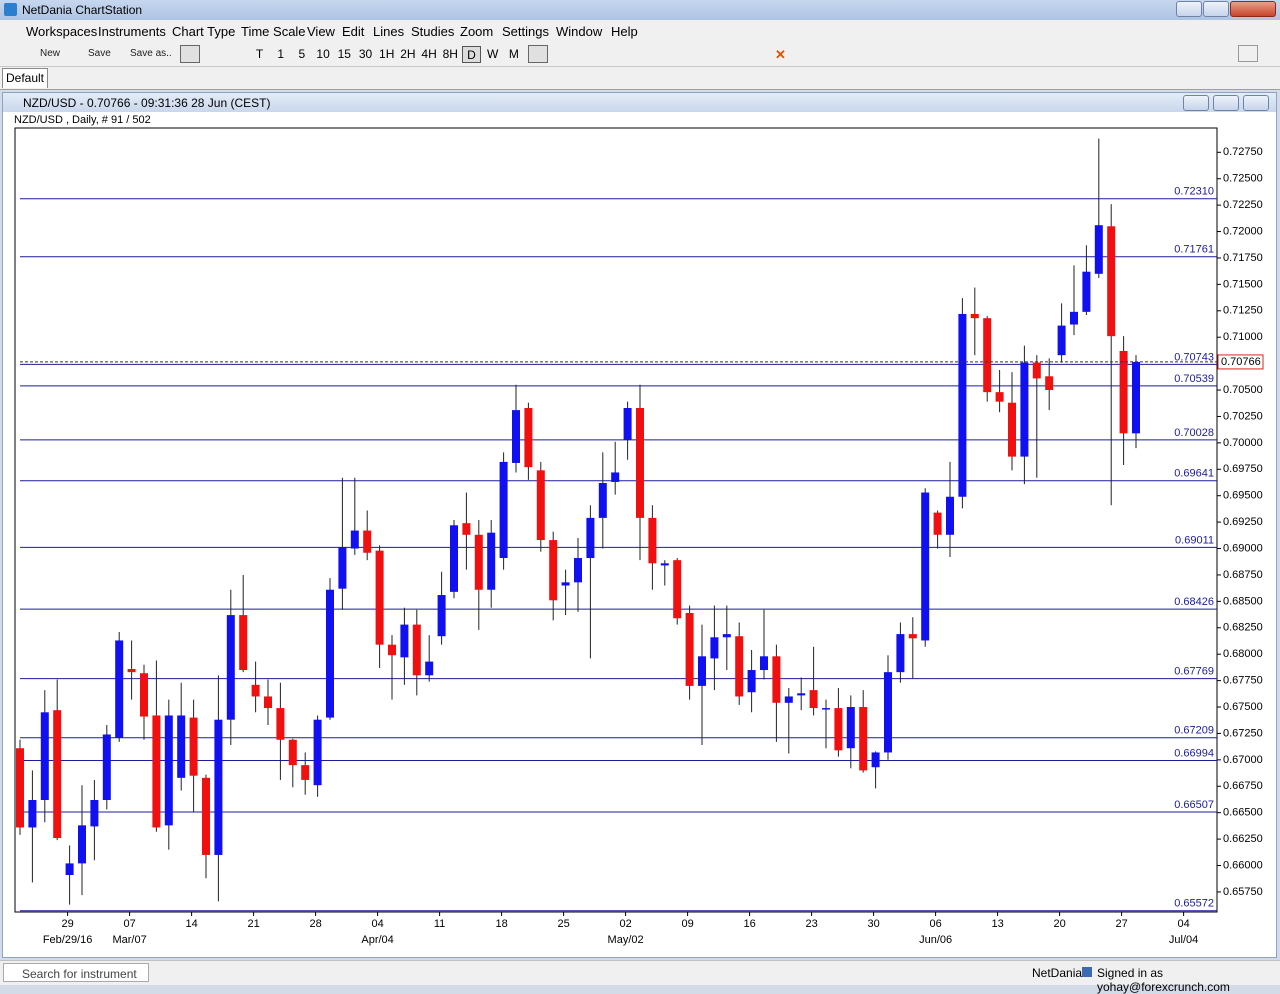 The image size is (1280, 994). I want to click on menu-item: Studies, so click(433, 31).